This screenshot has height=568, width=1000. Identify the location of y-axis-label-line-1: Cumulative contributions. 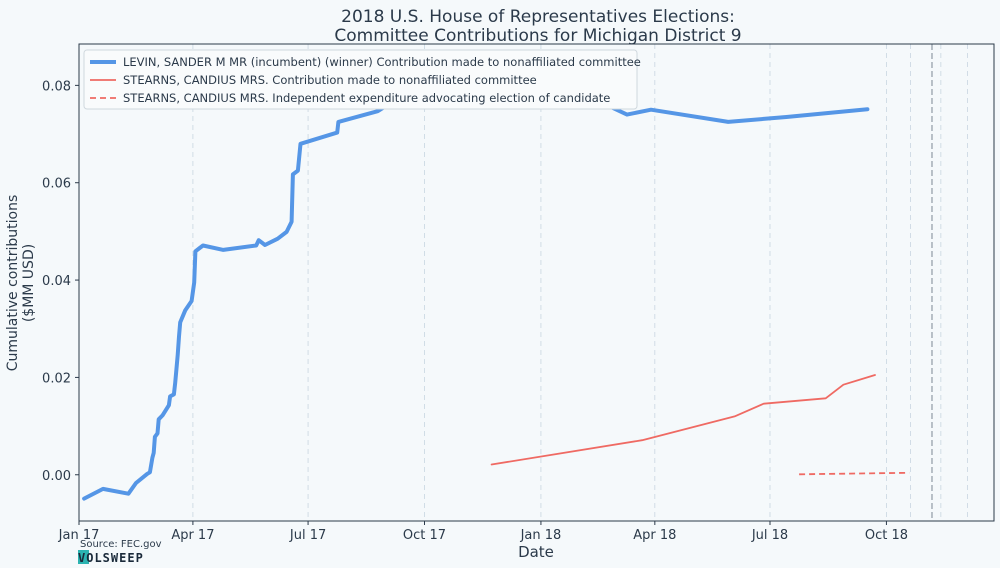
(13, 283).